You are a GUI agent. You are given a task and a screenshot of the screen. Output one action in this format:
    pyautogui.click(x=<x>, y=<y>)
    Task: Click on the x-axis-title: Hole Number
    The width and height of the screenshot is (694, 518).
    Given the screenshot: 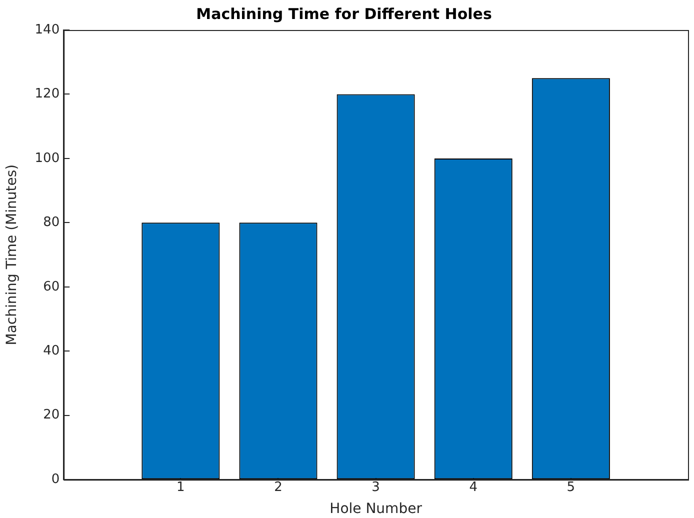 What is the action you would take?
    pyautogui.click(x=376, y=509)
    